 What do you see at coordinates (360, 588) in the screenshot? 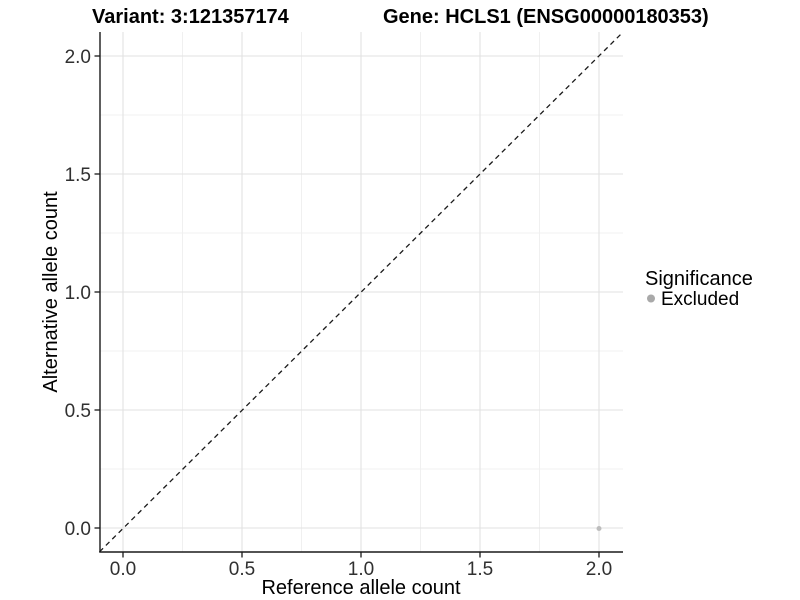
I see `x-axis-title: Reference allele count` at bounding box center [360, 588].